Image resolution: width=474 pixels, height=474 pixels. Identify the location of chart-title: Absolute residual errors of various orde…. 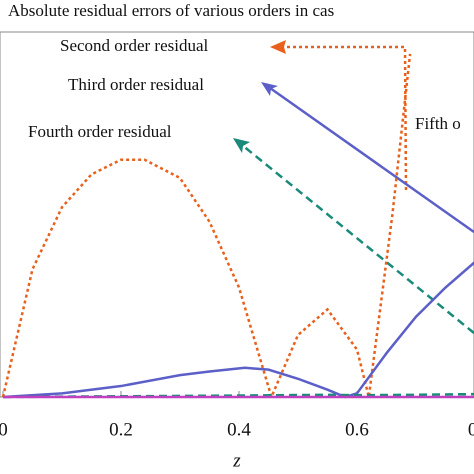
(171, 10).